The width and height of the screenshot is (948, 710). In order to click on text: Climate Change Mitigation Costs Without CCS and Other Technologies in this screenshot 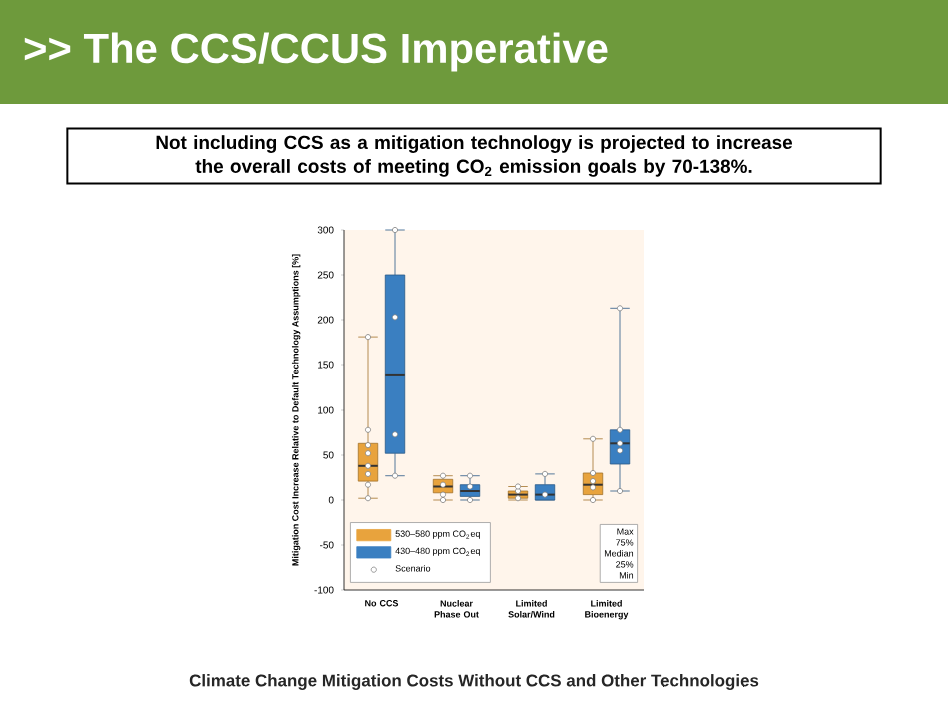, I will do `click(474, 682)`.